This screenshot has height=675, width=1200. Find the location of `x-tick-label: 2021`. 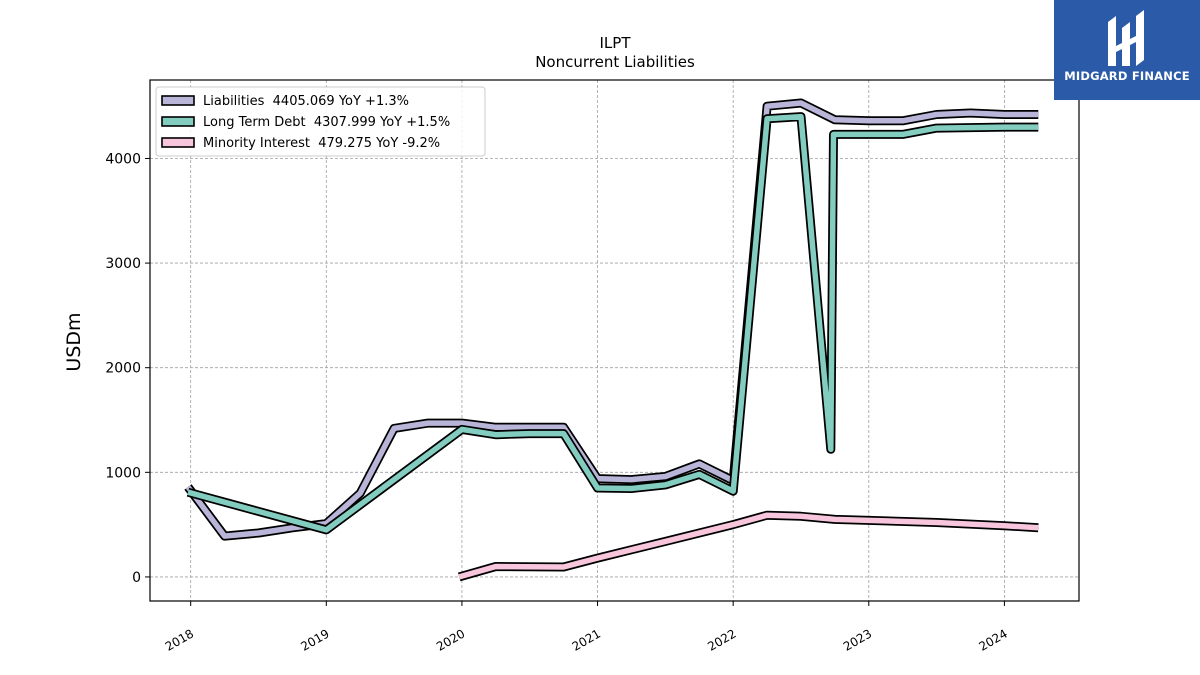

x-tick-label: 2021 is located at coordinates (586, 639).